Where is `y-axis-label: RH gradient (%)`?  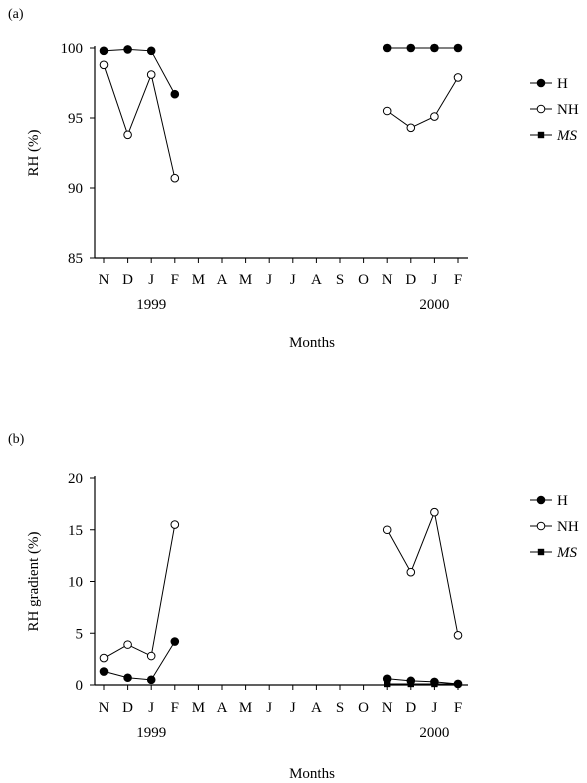
y-axis-label: RH gradient (%) is located at coordinates (34, 582).